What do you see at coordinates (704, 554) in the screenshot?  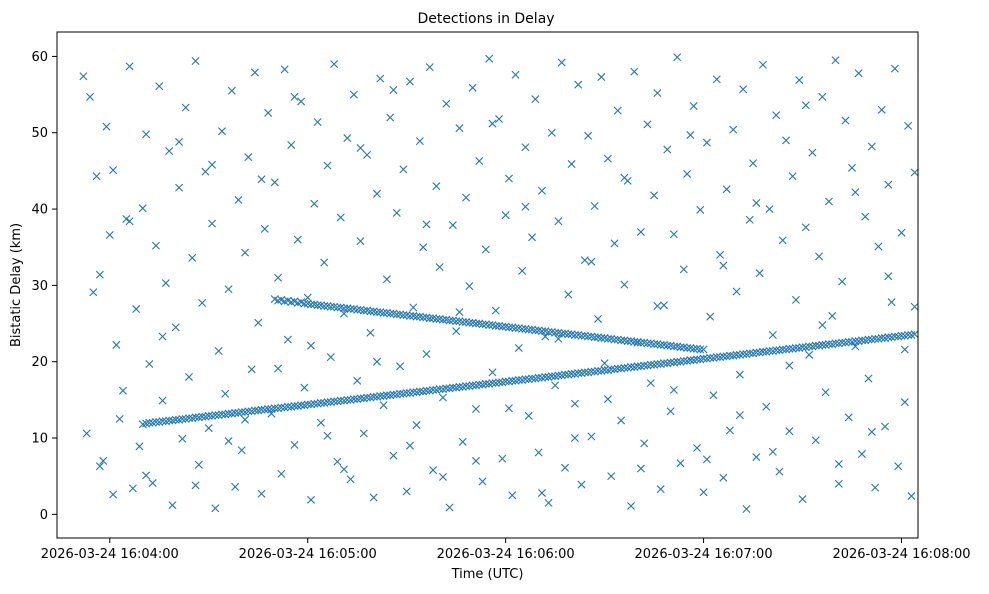 I see `x-tick-label: 2026-03-24 16:07:00` at bounding box center [704, 554].